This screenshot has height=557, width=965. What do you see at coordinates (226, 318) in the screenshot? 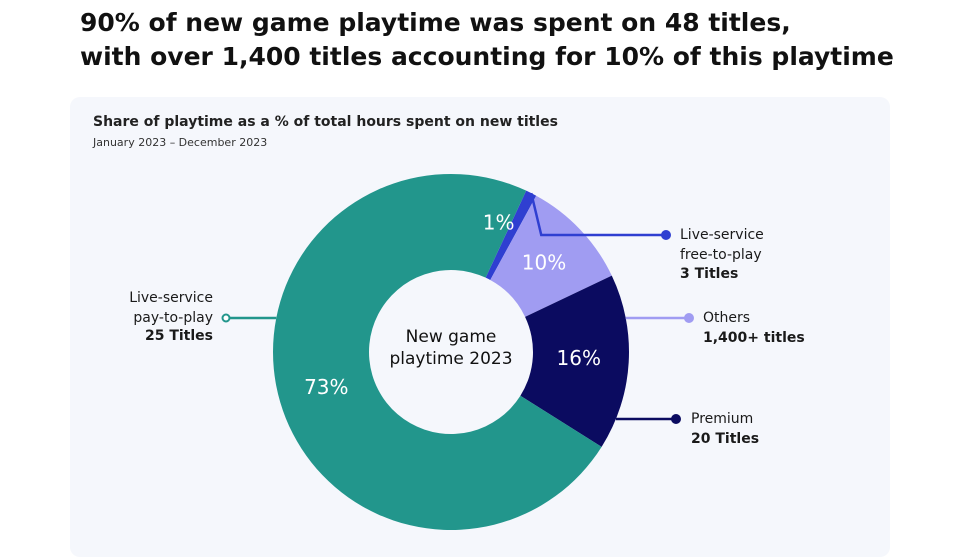
I see `leader-dot-ls_p2p` at bounding box center [226, 318].